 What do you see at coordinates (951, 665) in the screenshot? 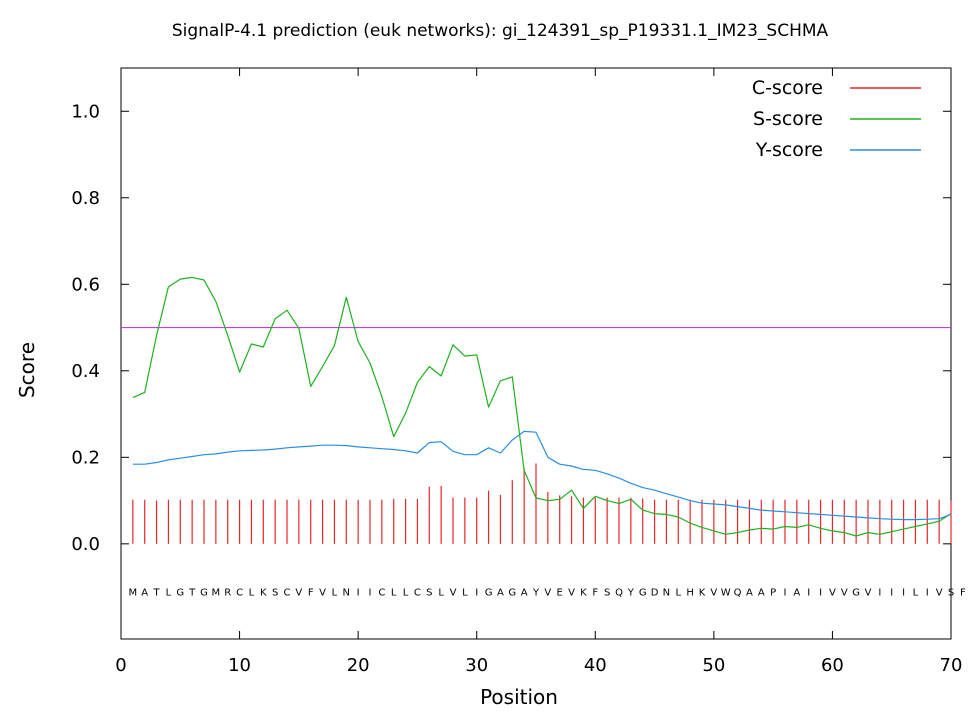
I see `x-tick-label: 70` at bounding box center [951, 665].